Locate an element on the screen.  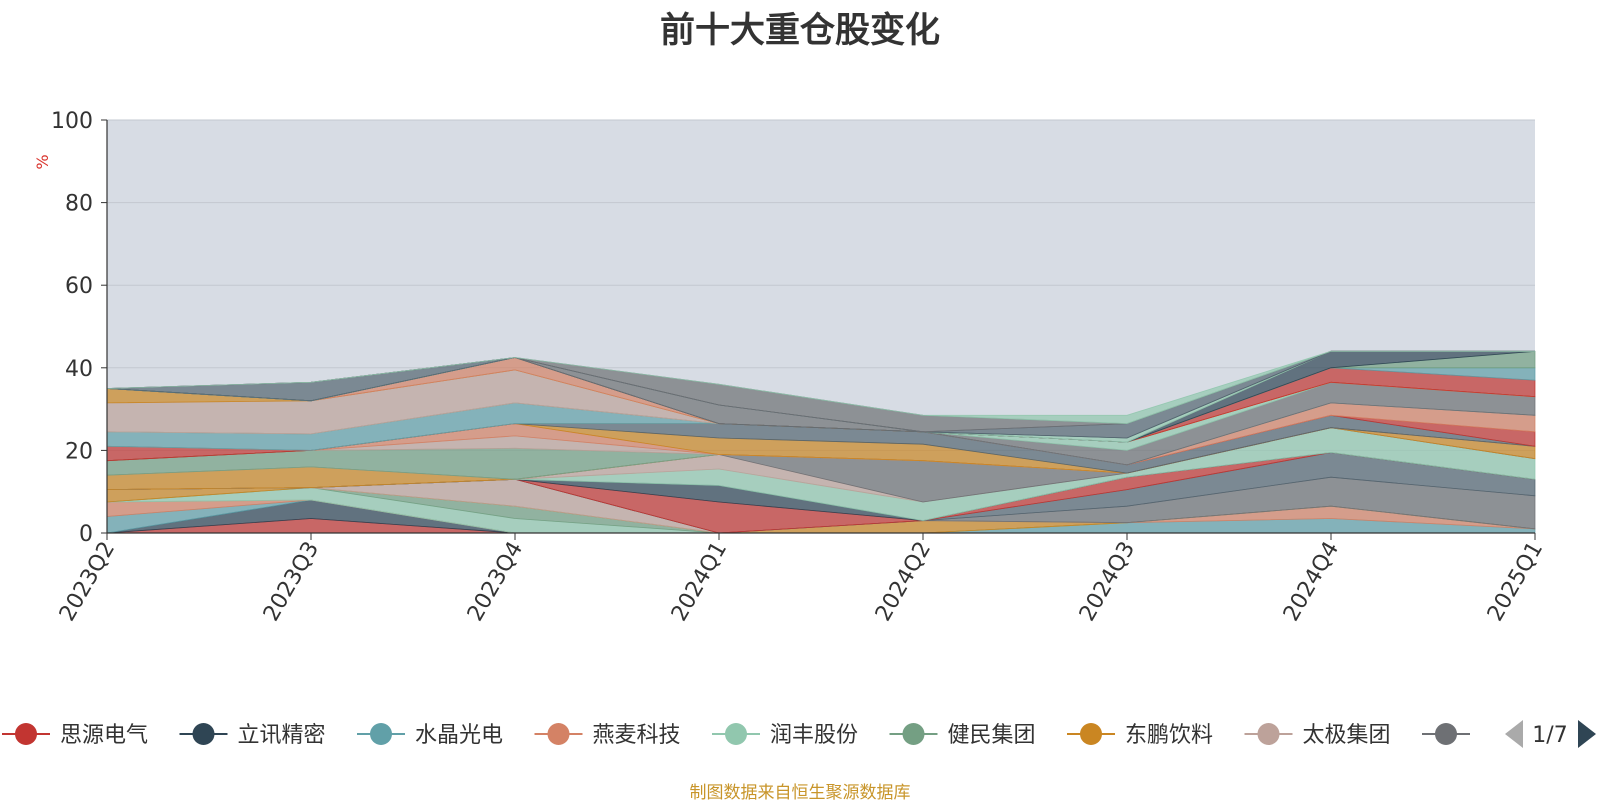
source-note: 制图数据来自恒生聚源数据库 is located at coordinates (800, 793).